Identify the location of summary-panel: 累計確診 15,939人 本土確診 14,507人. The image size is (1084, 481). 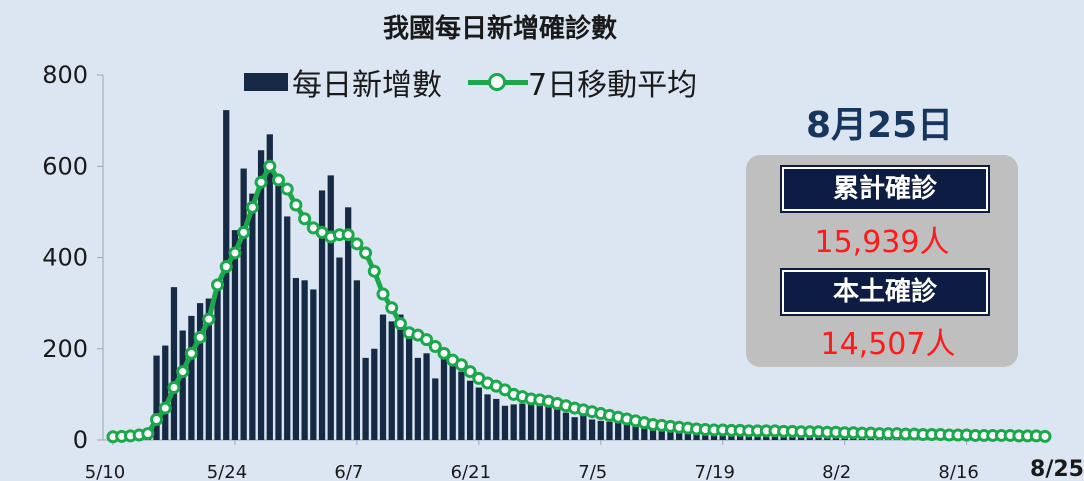
(882, 261).